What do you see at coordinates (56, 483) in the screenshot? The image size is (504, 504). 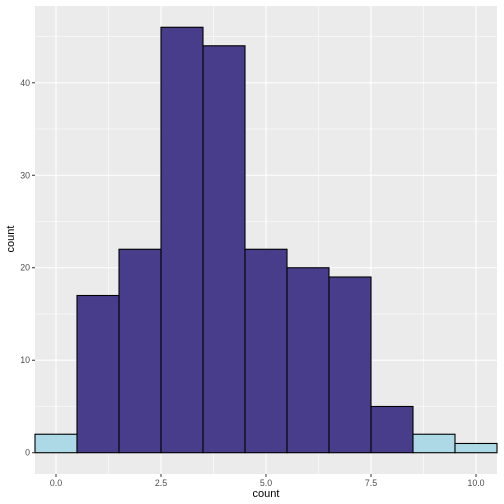 I see `x-tick-label: 0.0` at bounding box center [56, 483].